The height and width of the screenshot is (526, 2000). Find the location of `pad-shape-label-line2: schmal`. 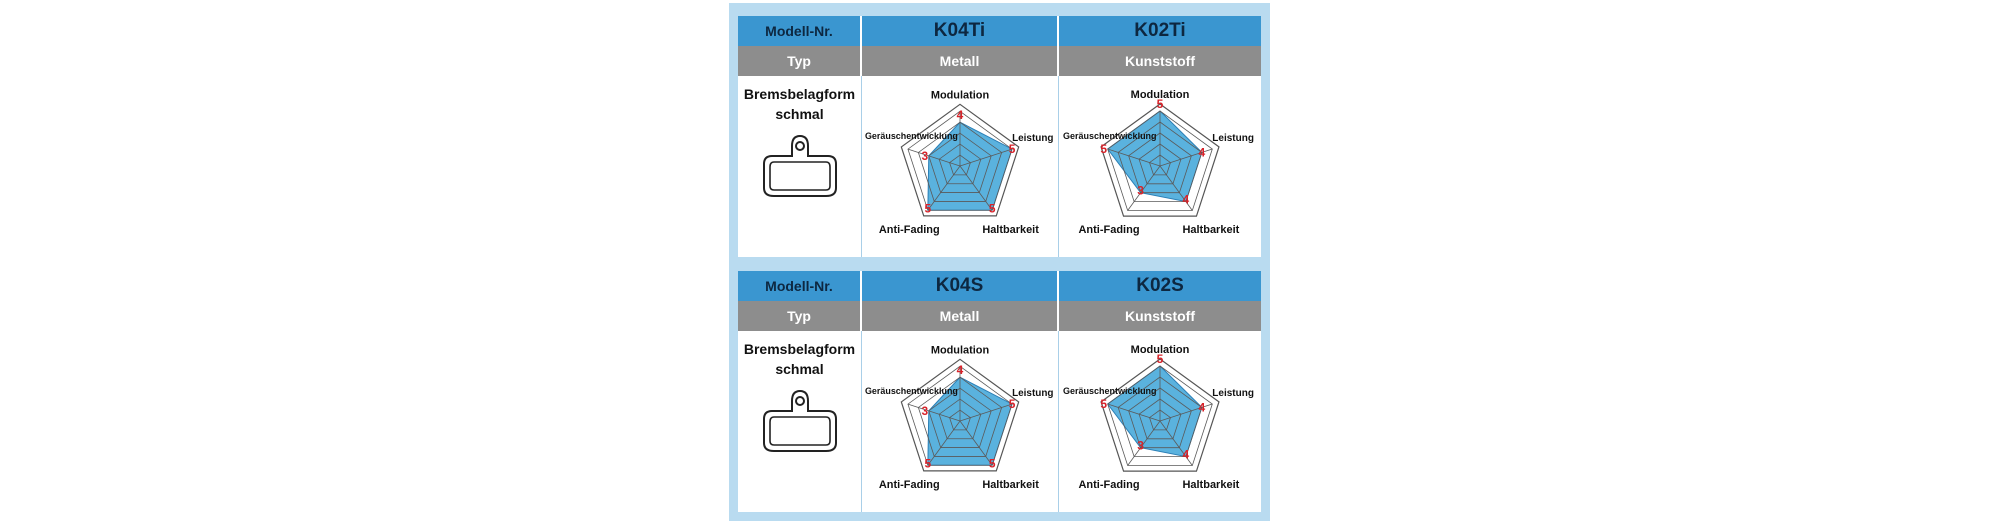

pad-shape-label-line2: schmal is located at coordinates (799, 369).